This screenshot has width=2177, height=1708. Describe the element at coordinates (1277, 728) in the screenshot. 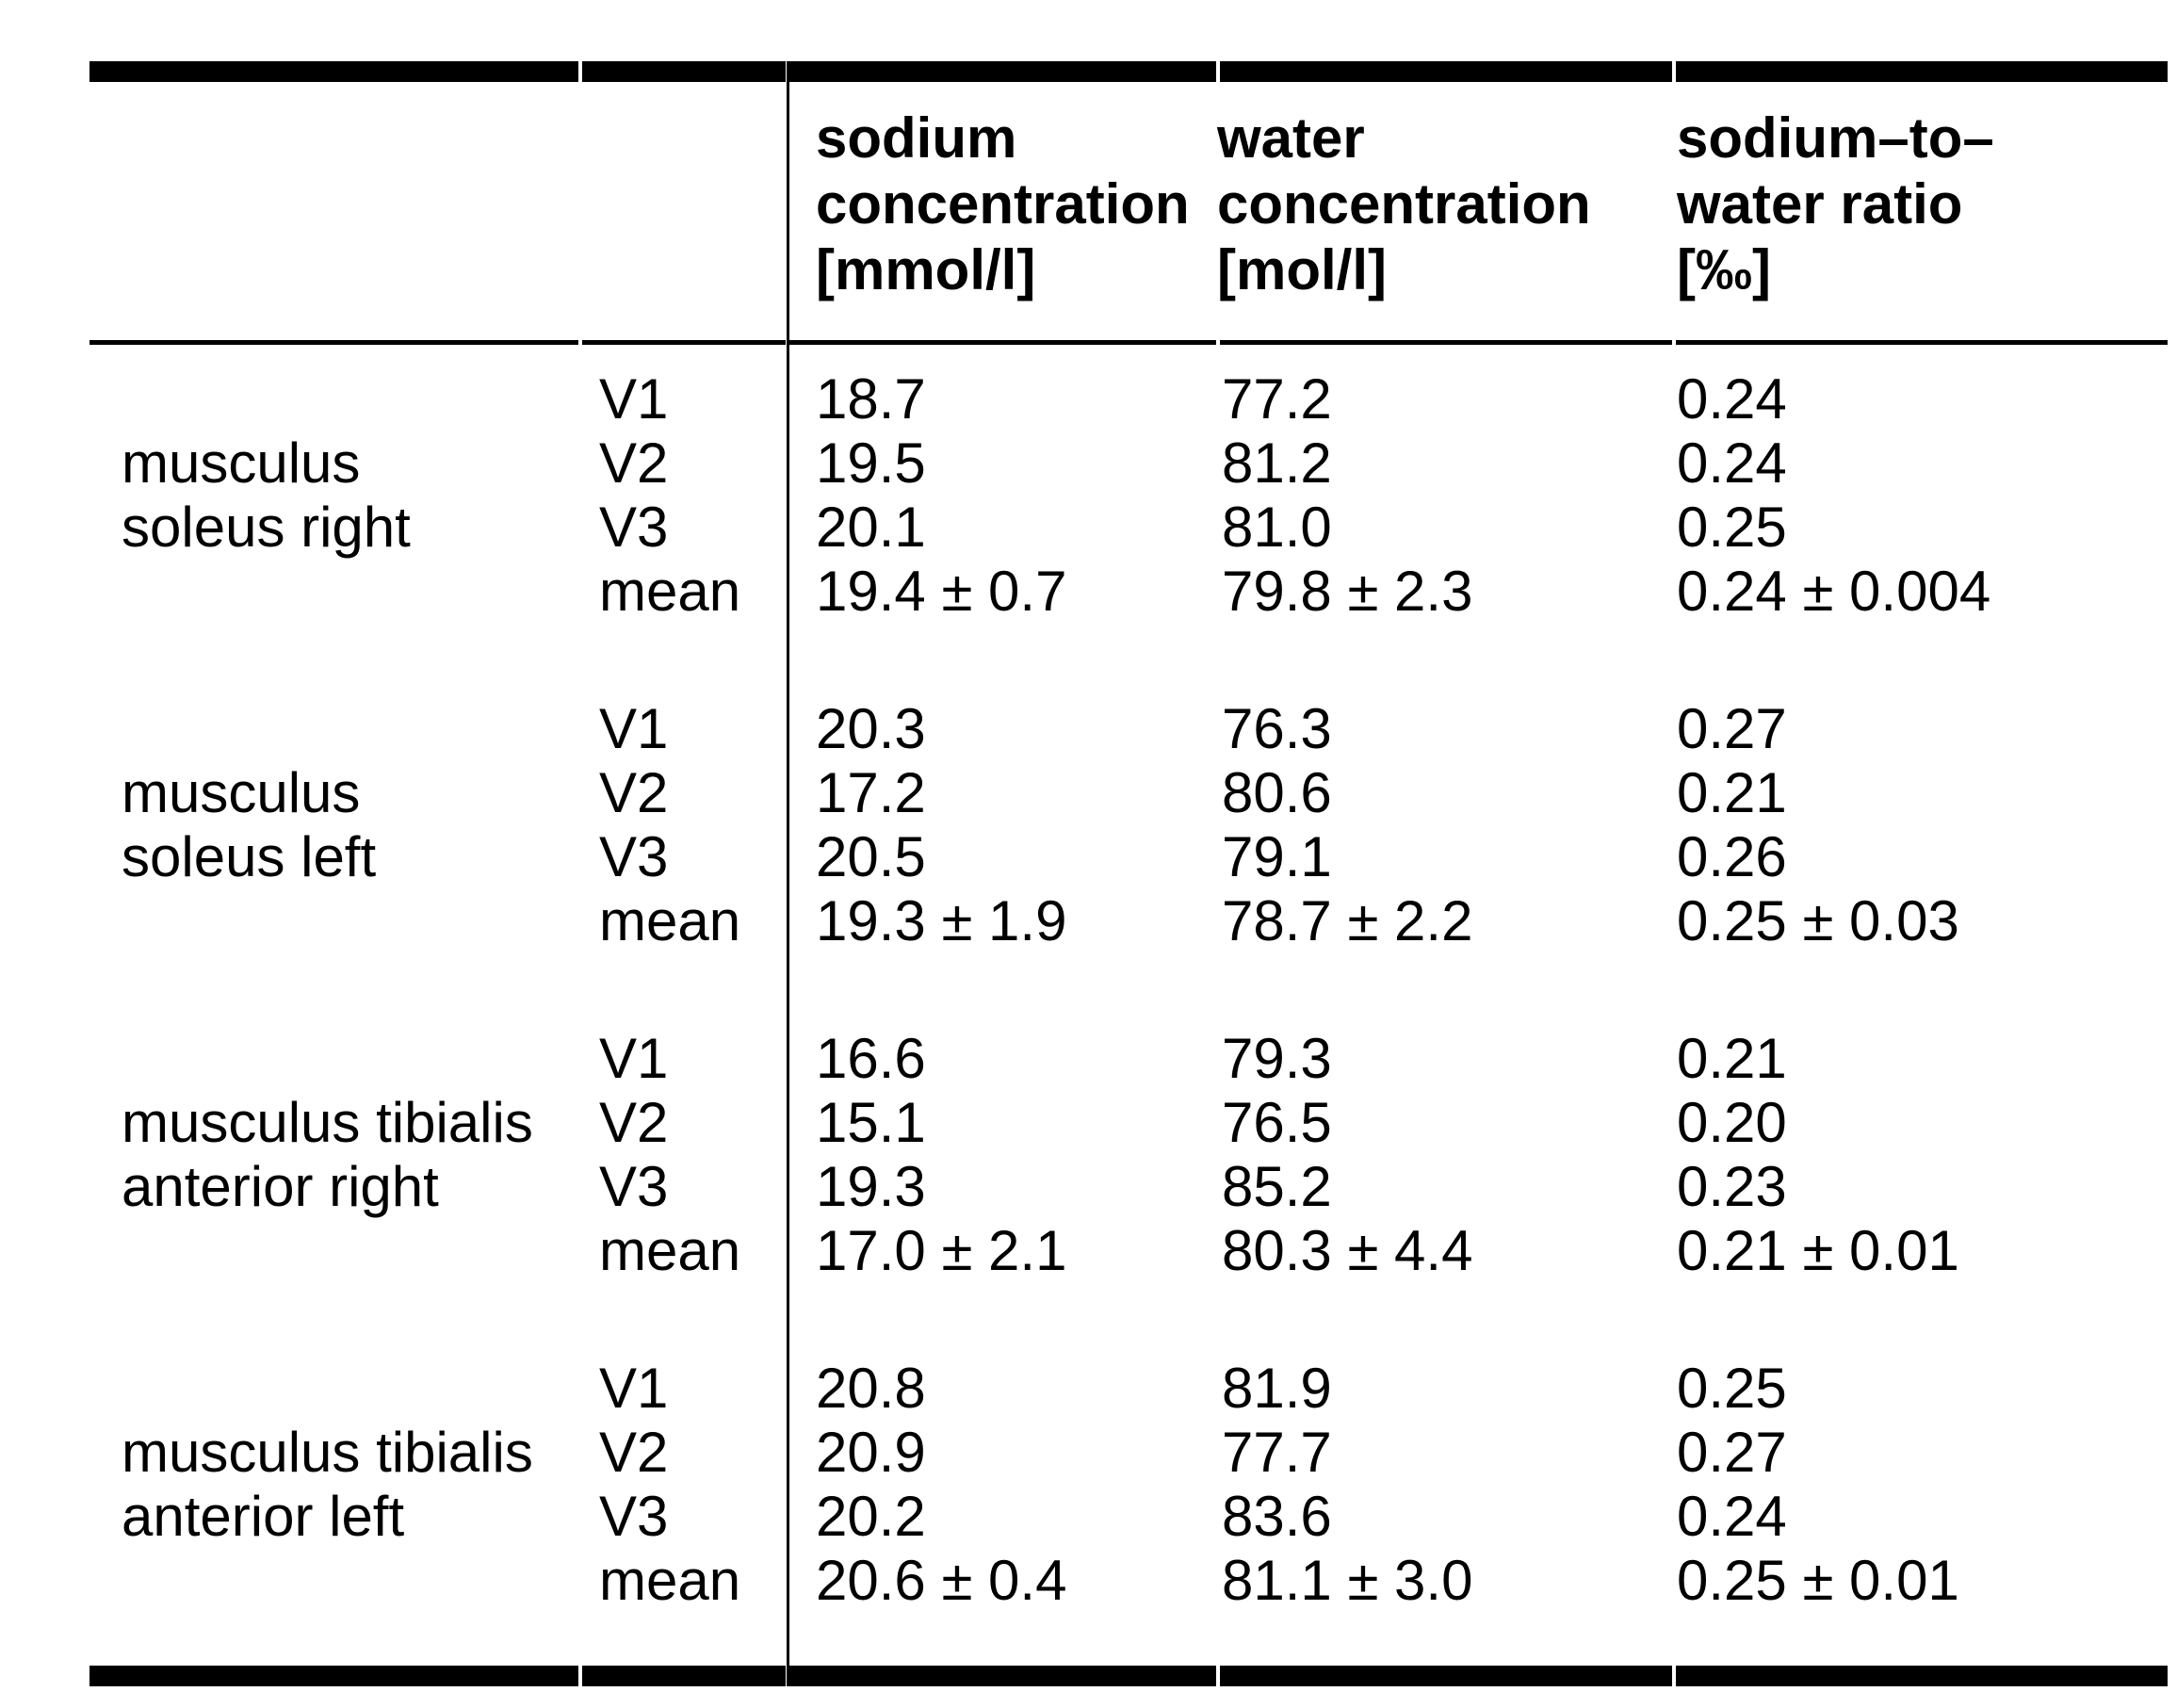

I see `water-value: 76.3` at that location.